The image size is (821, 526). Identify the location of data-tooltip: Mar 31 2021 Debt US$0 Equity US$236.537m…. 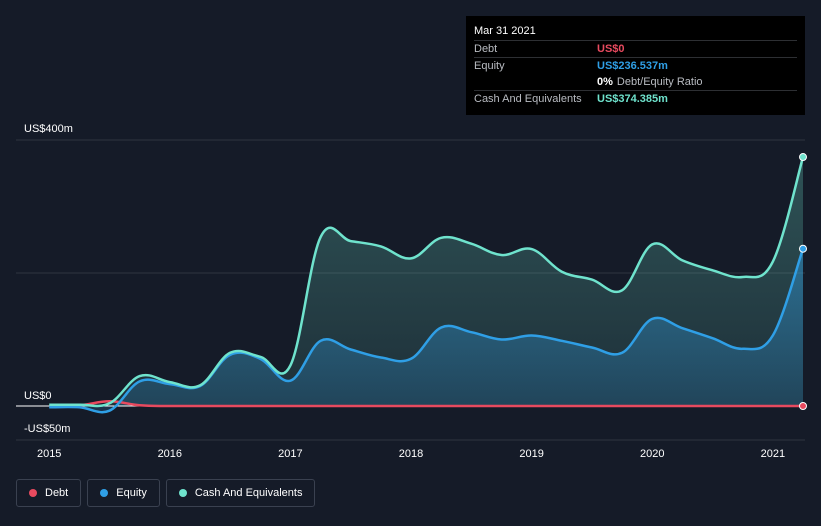
(635, 65).